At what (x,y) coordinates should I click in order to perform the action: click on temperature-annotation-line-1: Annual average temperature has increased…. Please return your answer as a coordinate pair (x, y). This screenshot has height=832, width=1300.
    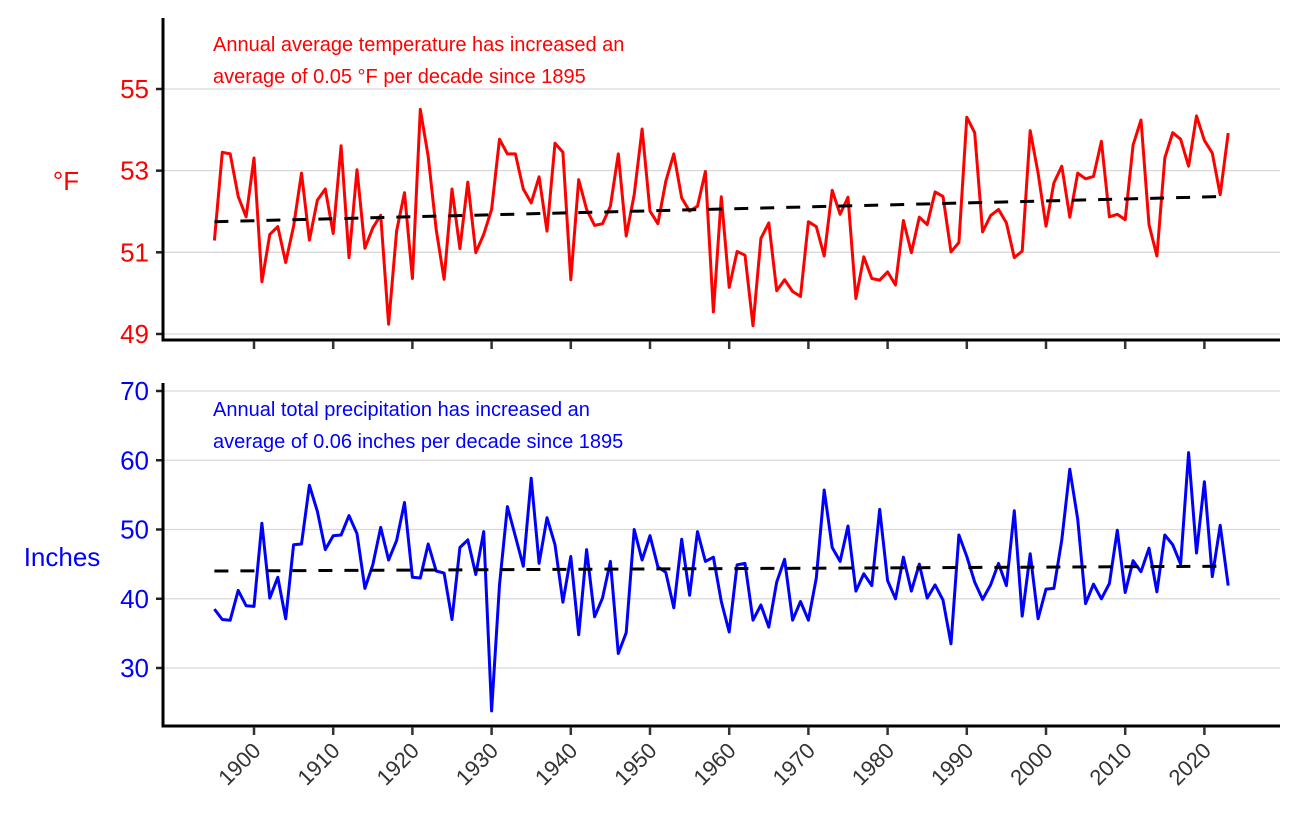
    Looking at the image, I should click on (418, 45).